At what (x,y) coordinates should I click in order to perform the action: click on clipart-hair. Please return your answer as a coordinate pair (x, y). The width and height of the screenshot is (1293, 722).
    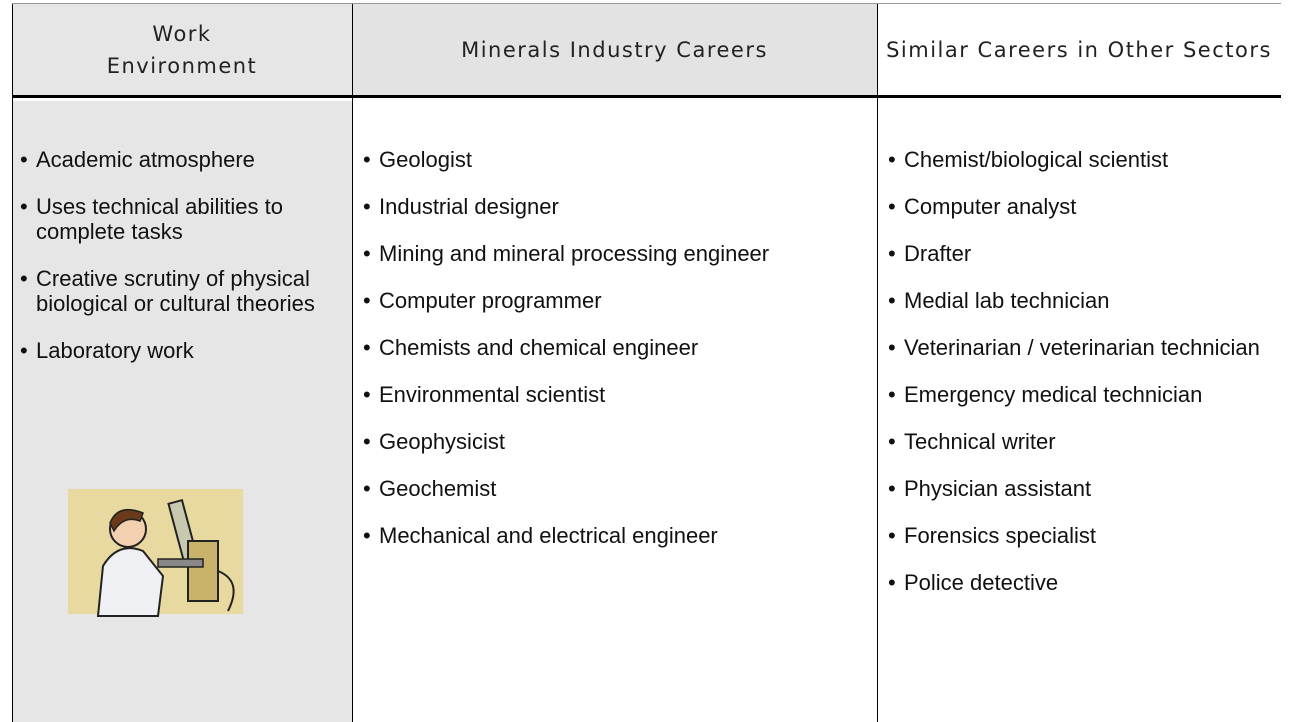
    Looking at the image, I should click on (126, 520).